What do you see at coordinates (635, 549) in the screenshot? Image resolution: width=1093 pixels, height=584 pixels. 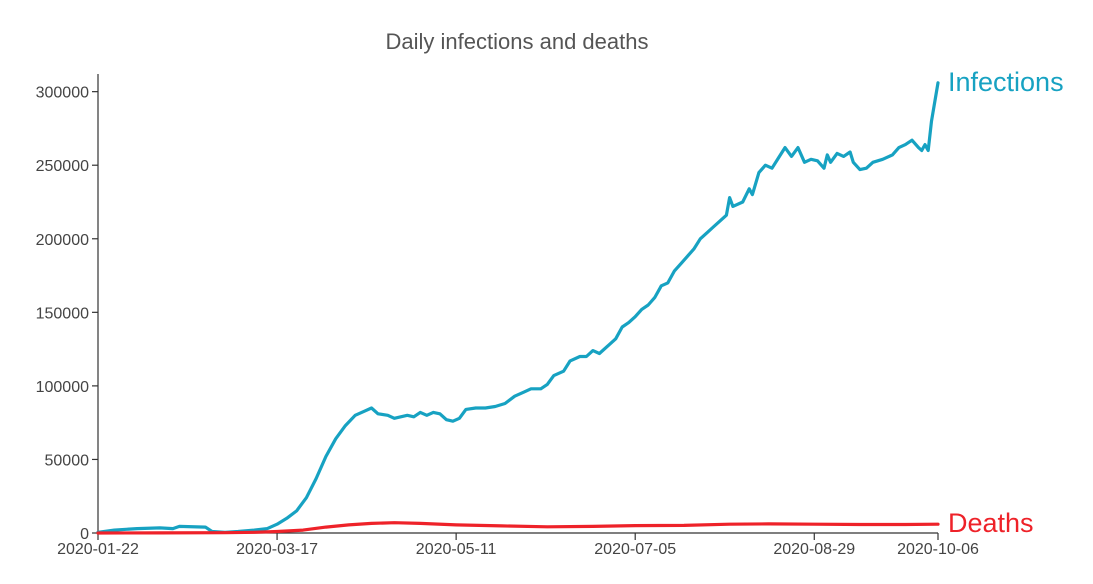 I see `x-tick-label: 2020-07-05` at bounding box center [635, 549].